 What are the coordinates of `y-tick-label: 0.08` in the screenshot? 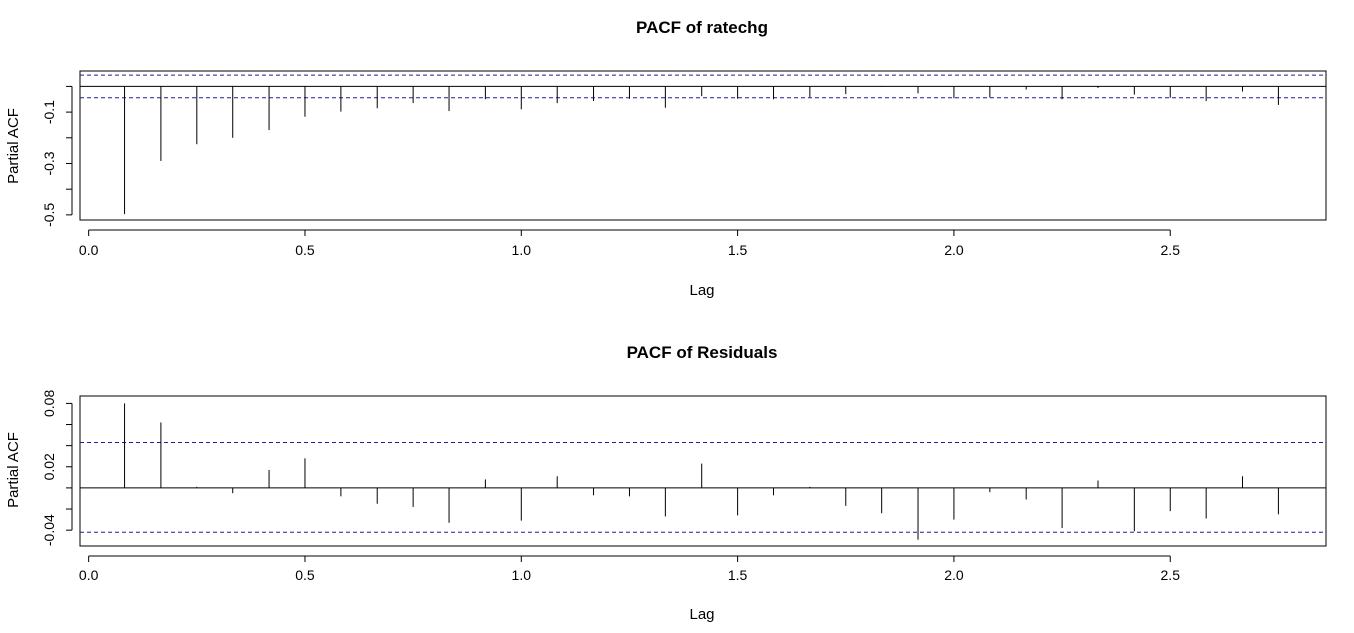 It's located at (49, 403).